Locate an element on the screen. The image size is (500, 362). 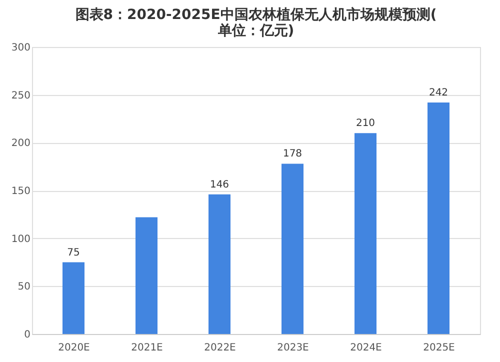
y-tick-label: 50 is located at coordinates (24, 287).